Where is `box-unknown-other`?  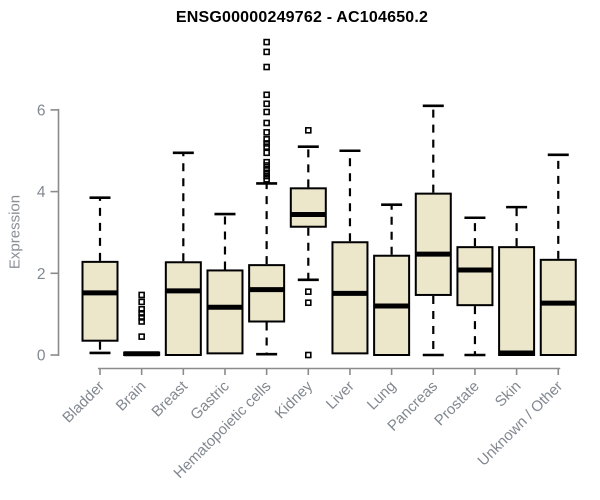
box-unknown-other is located at coordinates (558, 307).